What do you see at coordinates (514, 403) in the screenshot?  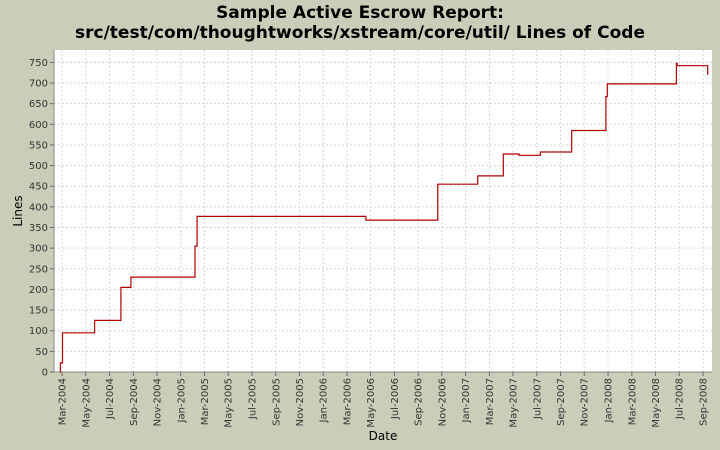 I see `x-tick-label: May-2007` at bounding box center [514, 403].